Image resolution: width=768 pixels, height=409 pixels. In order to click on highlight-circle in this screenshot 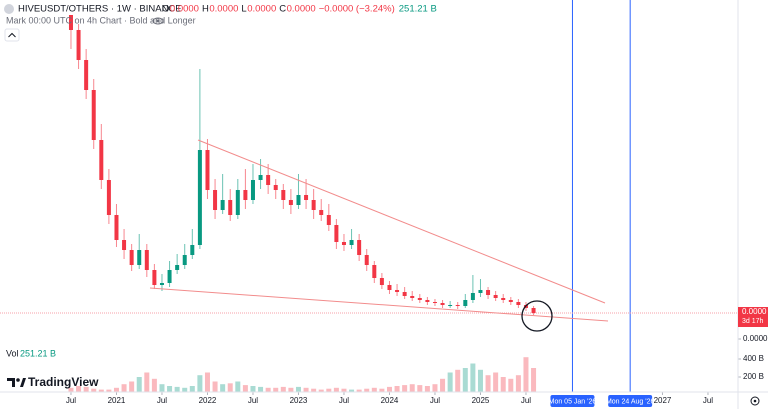, I will do `click(537, 316)`.